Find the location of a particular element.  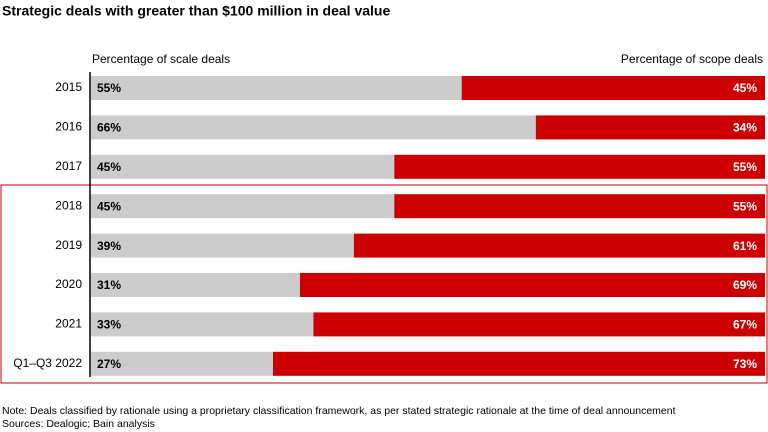

legend-label: Percentage of scope deals is located at coordinates (692, 59).